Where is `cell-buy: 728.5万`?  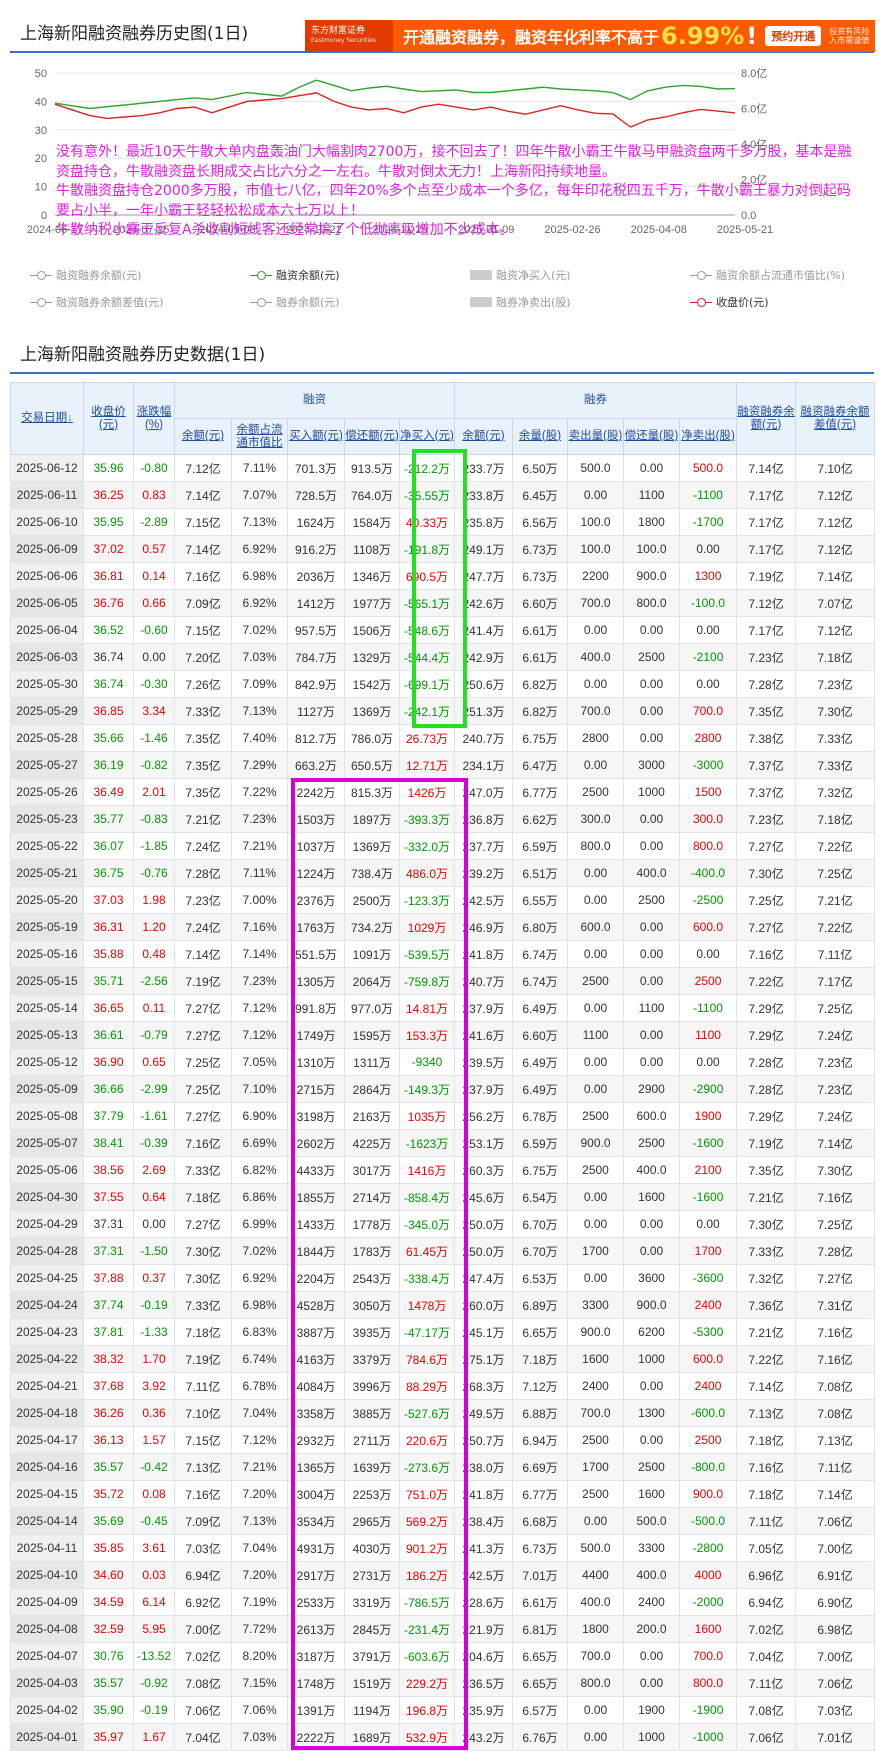
cell-buy: 728.5万 is located at coordinates (316, 495).